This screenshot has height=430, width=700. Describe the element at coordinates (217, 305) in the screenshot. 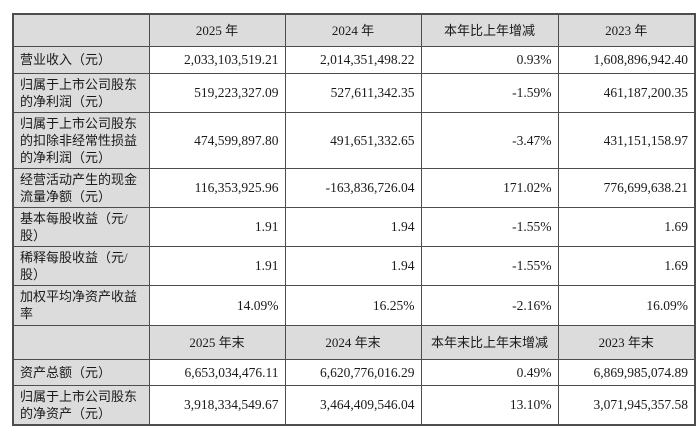

I see `value-cell: 14.09%` at that location.